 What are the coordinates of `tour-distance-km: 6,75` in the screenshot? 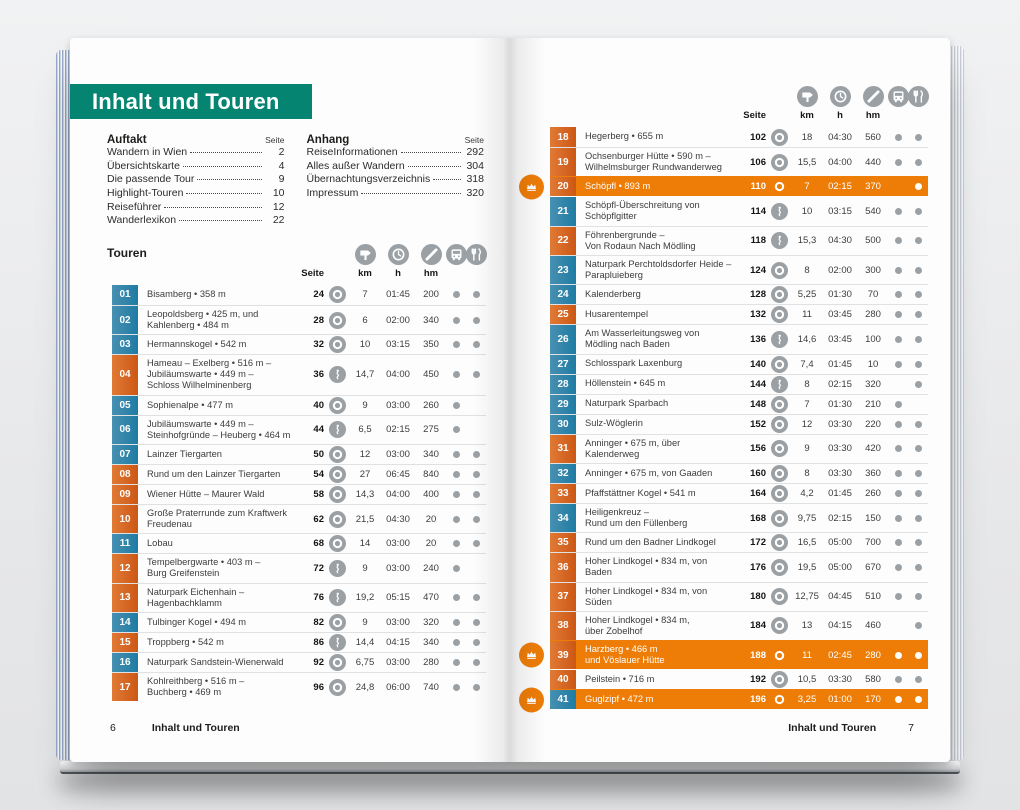 It's located at (365, 662).